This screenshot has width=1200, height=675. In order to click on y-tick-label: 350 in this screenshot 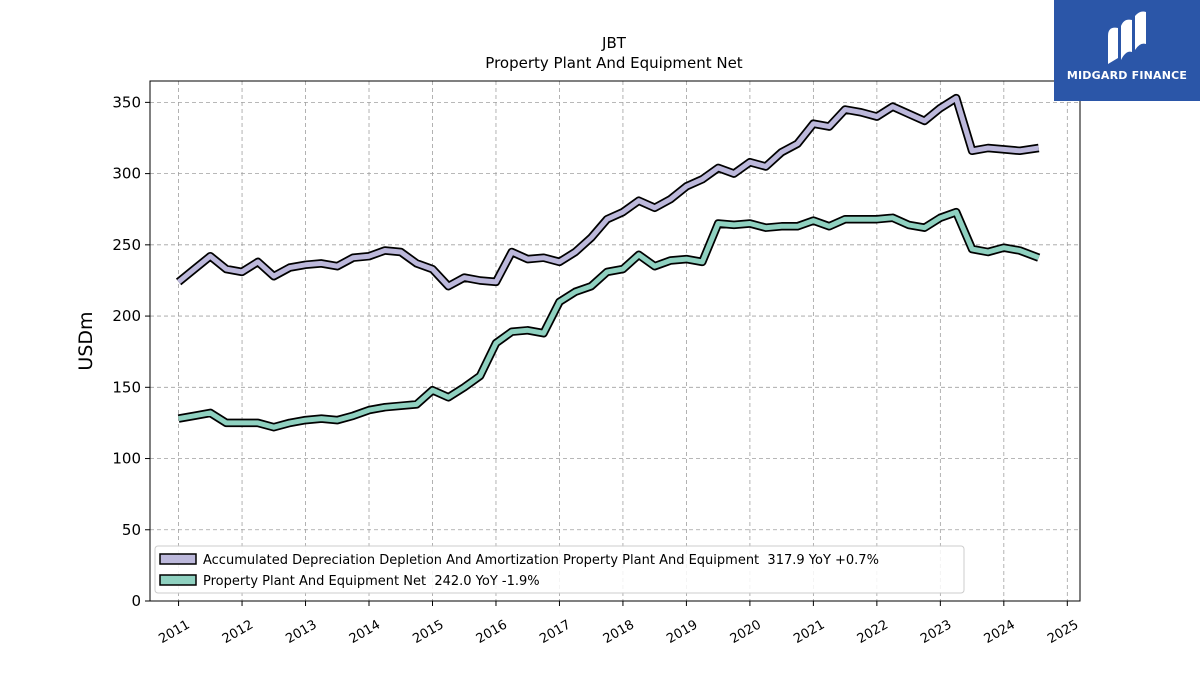, I will do `click(126, 102)`.